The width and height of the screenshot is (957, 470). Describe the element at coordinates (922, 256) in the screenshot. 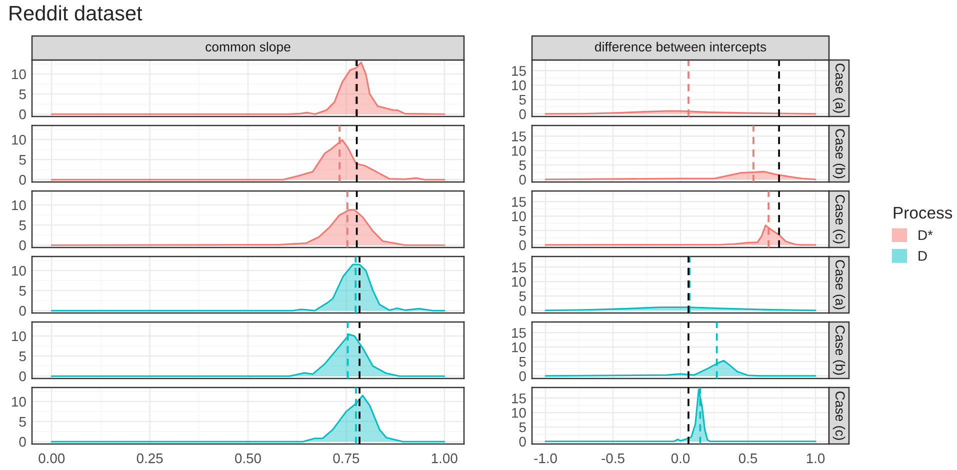

I see `legend-label: D` at that location.